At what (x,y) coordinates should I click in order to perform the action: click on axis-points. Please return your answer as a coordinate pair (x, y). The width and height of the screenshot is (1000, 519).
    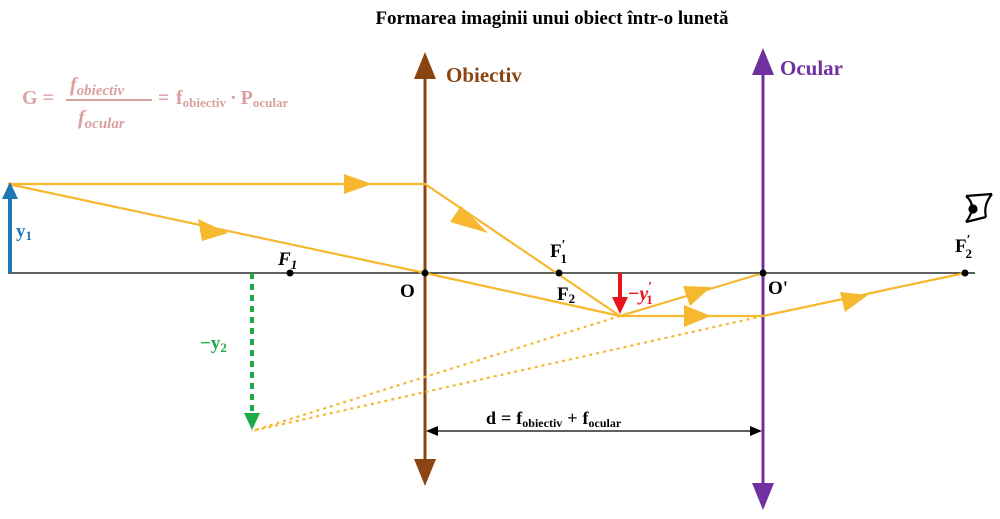
    Looking at the image, I should click on (627, 273).